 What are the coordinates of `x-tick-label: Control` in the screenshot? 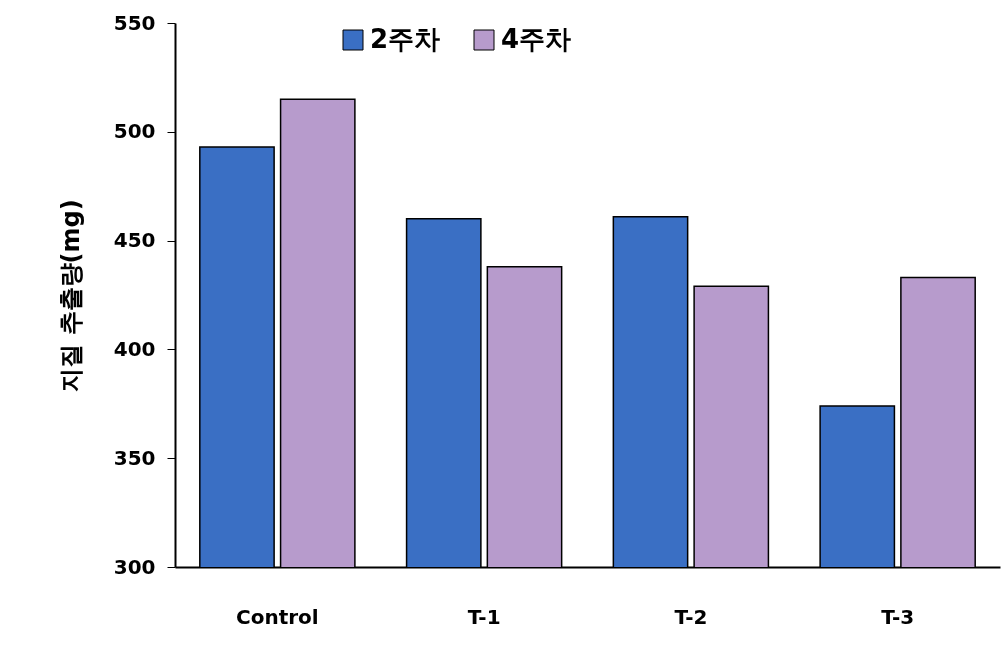 It's located at (277, 616).